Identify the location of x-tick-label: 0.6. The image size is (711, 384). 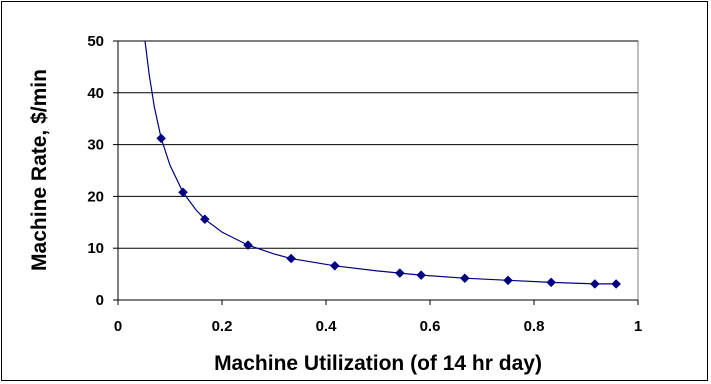
(430, 326).